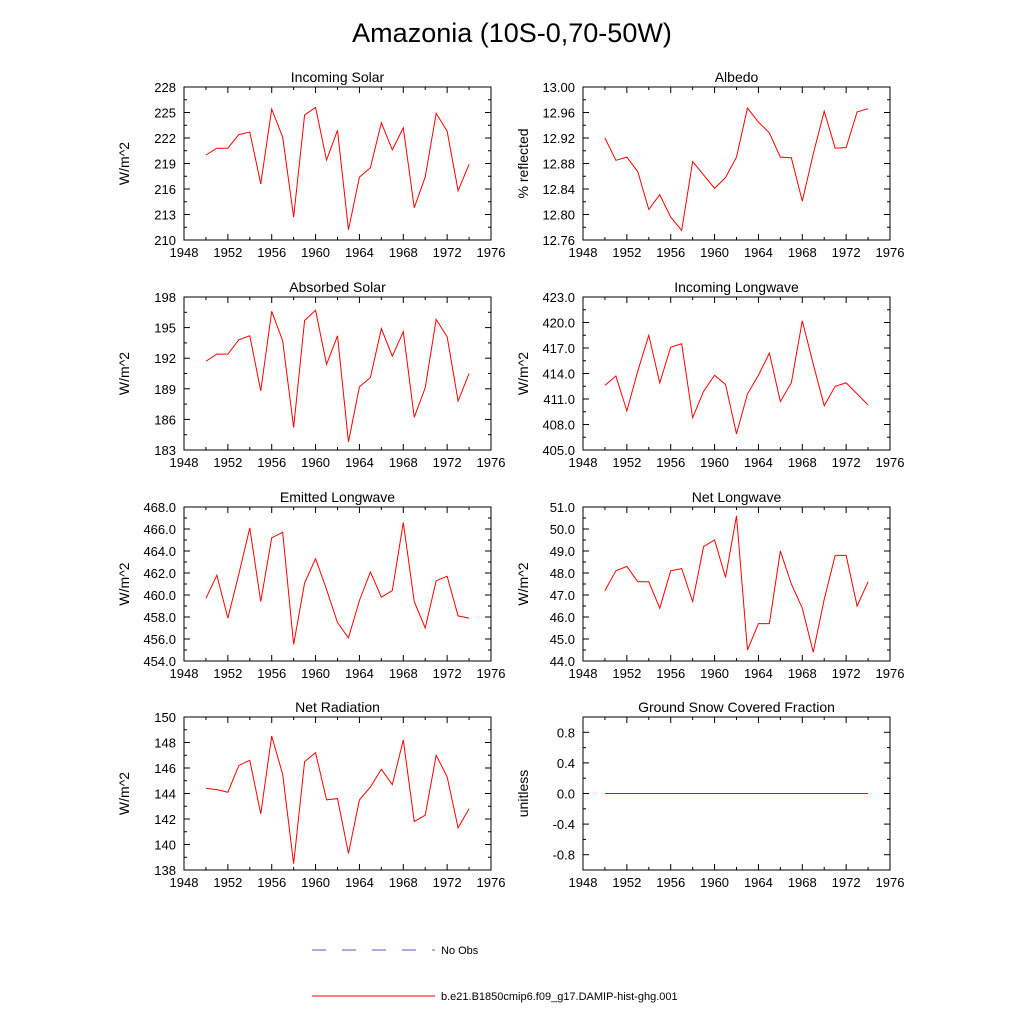  What do you see at coordinates (558, 215) in the screenshot?
I see `y-tick-label: 12.80` at bounding box center [558, 215].